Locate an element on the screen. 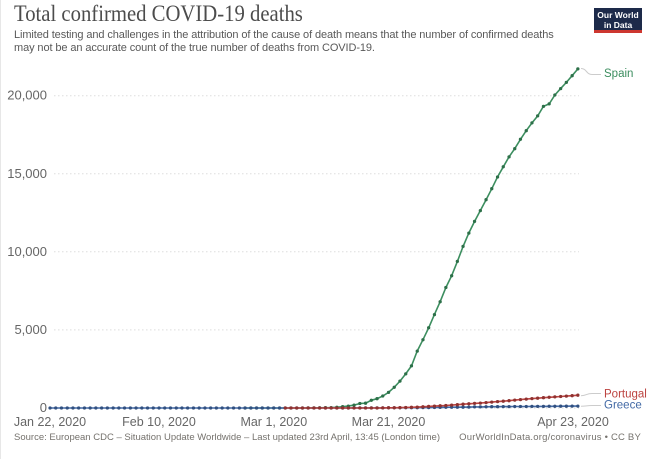 This screenshot has width=654, height=459. svg-text: Greece is located at coordinates (623, 406).